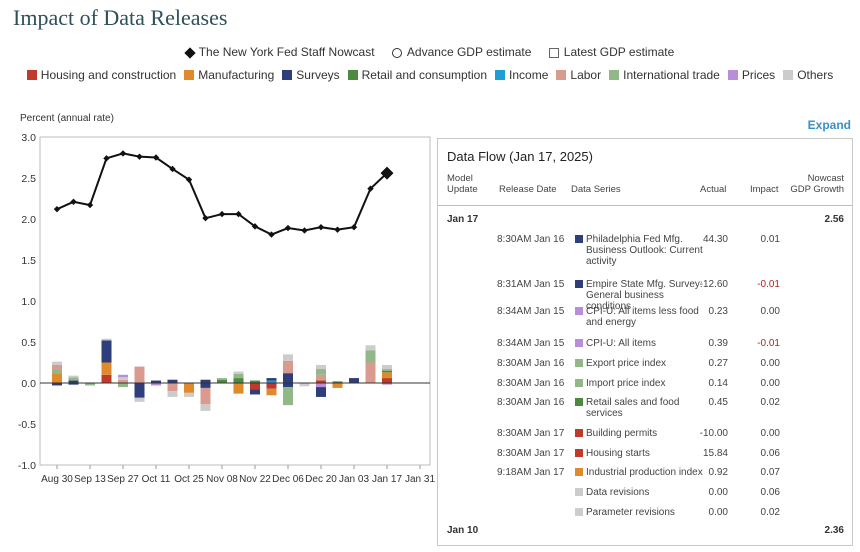 This screenshot has width=860, height=552. Describe the element at coordinates (633, 408) in the screenshot. I see `data-series: Retail sales and food services` at that location.